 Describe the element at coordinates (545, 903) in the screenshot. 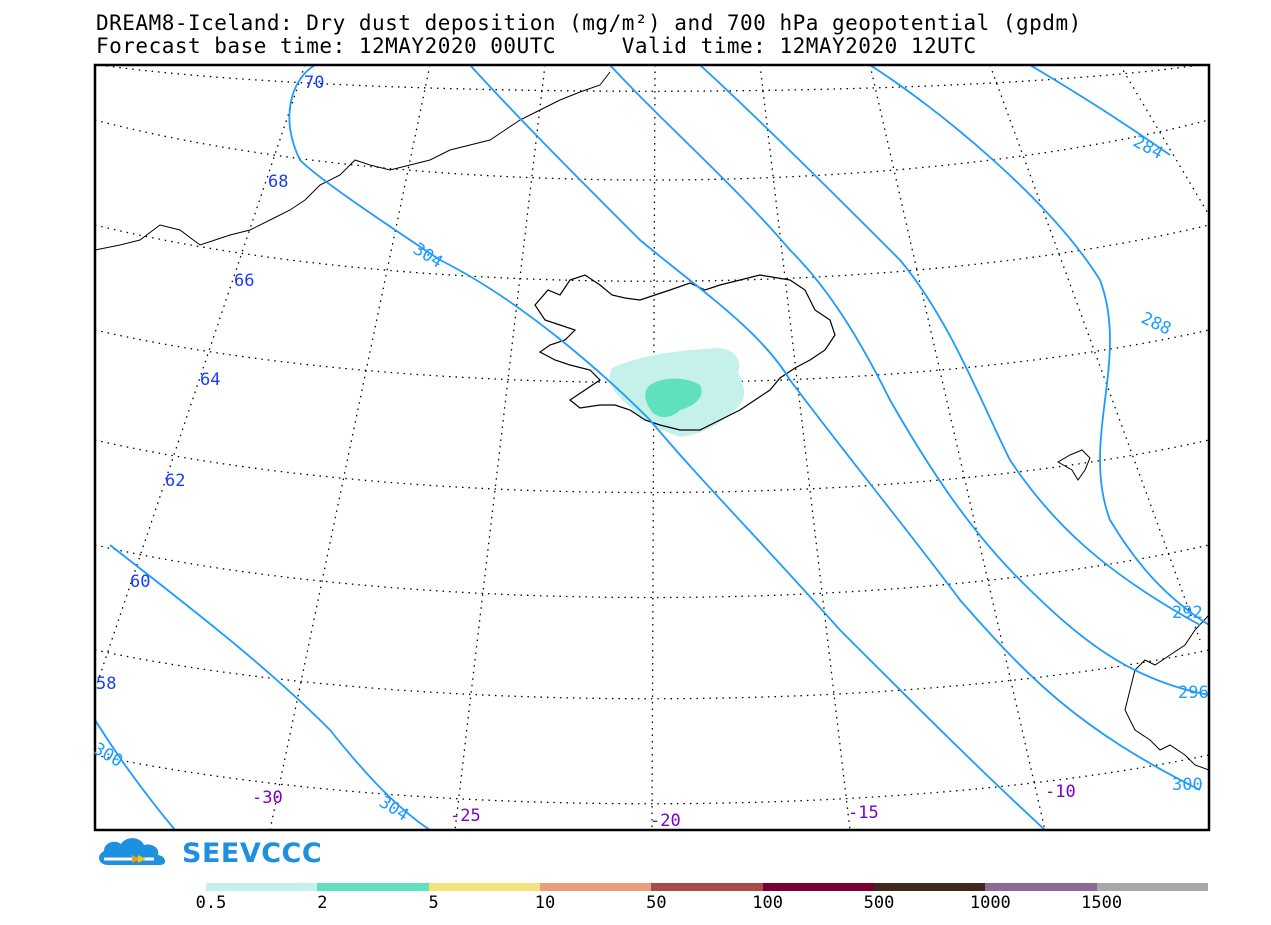

I see `colorbar-label: 10` at that location.